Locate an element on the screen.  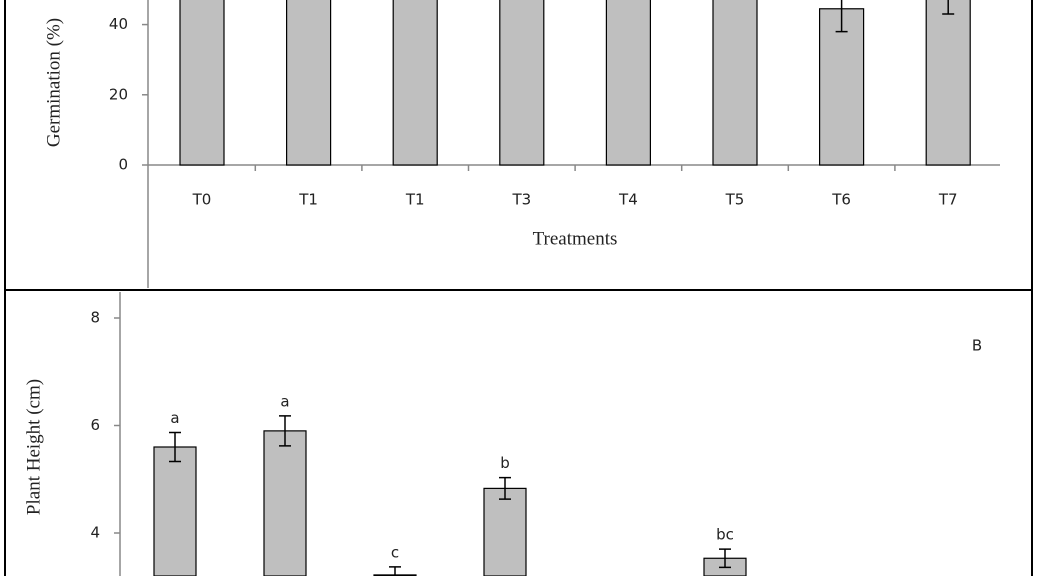
x-tick-label: T0 is located at coordinates (202, 200).